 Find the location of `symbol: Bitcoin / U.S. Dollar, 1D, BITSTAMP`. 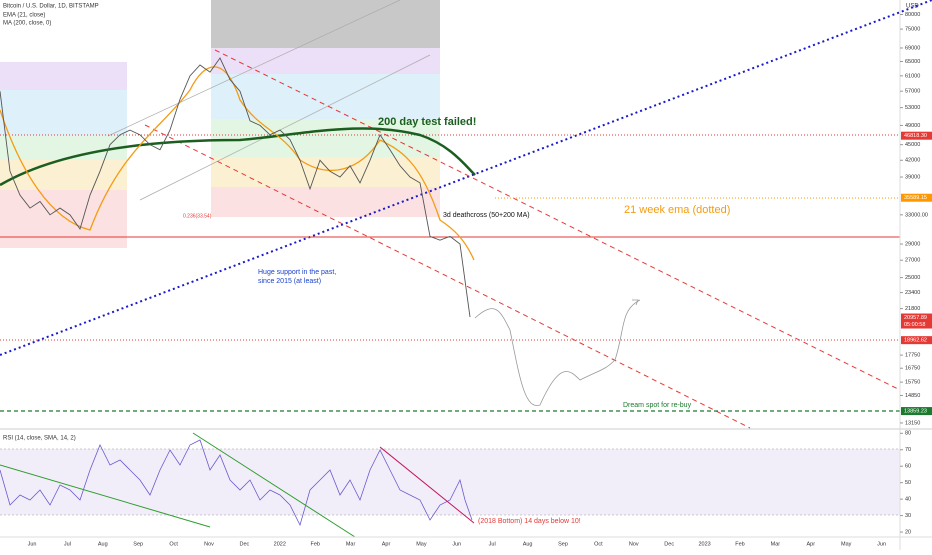

symbol: Bitcoin / U.S. Dollar, 1D, BITSTAMP is located at coordinates (51, 7).